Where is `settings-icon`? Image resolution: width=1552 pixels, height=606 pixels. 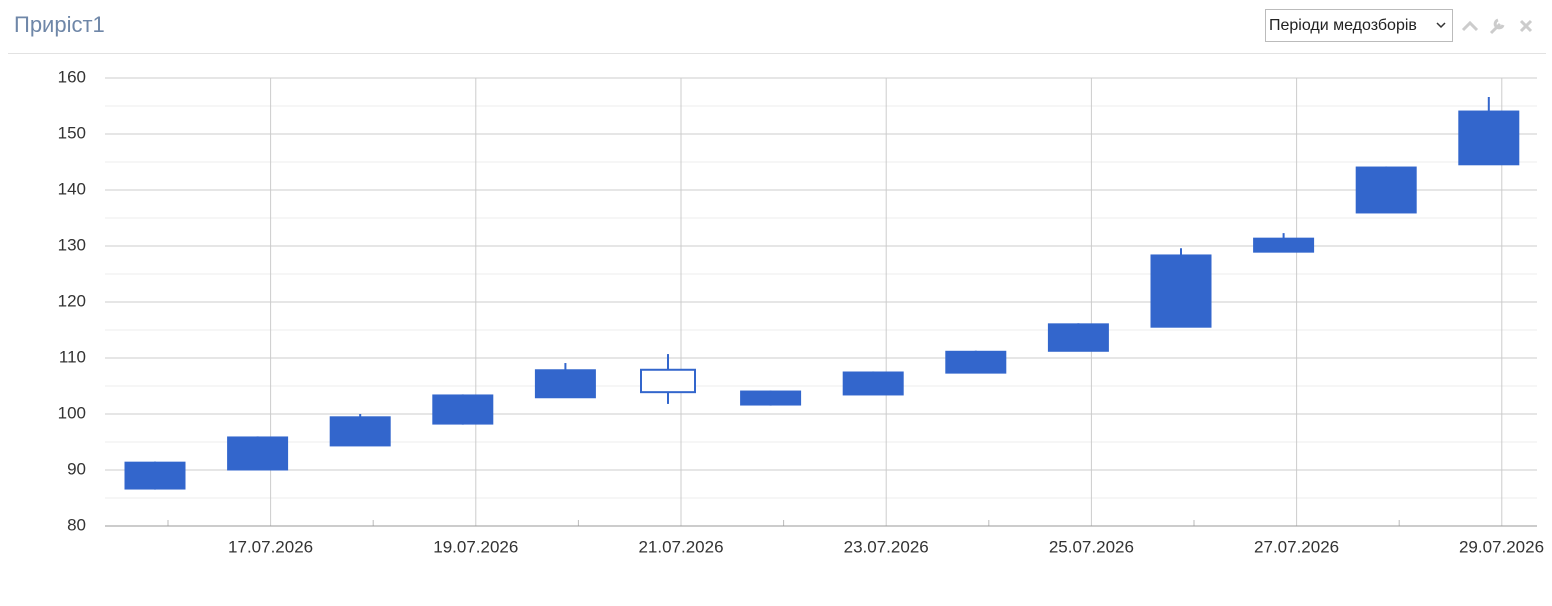
settings-icon is located at coordinates (1497, 26).